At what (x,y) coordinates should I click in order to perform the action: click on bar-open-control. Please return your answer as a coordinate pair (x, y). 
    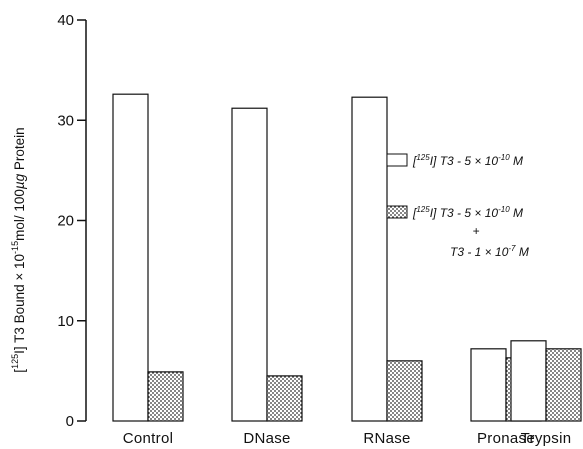
    Looking at the image, I should click on (130, 257).